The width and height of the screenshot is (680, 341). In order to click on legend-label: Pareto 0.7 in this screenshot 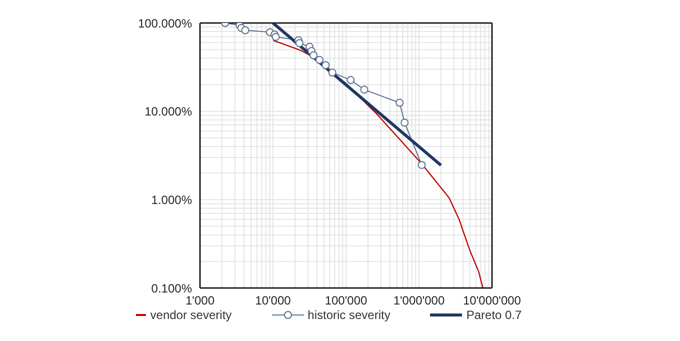, I will do `click(494, 315)`.